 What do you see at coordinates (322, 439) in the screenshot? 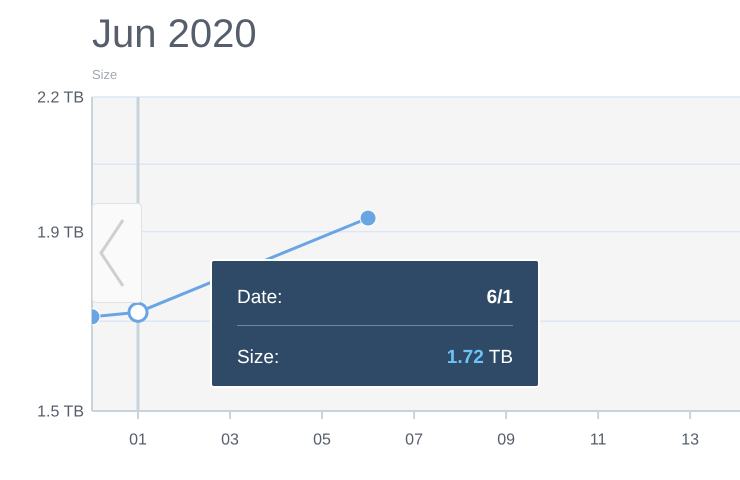
I see `x-tick-label: 05` at bounding box center [322, 439].